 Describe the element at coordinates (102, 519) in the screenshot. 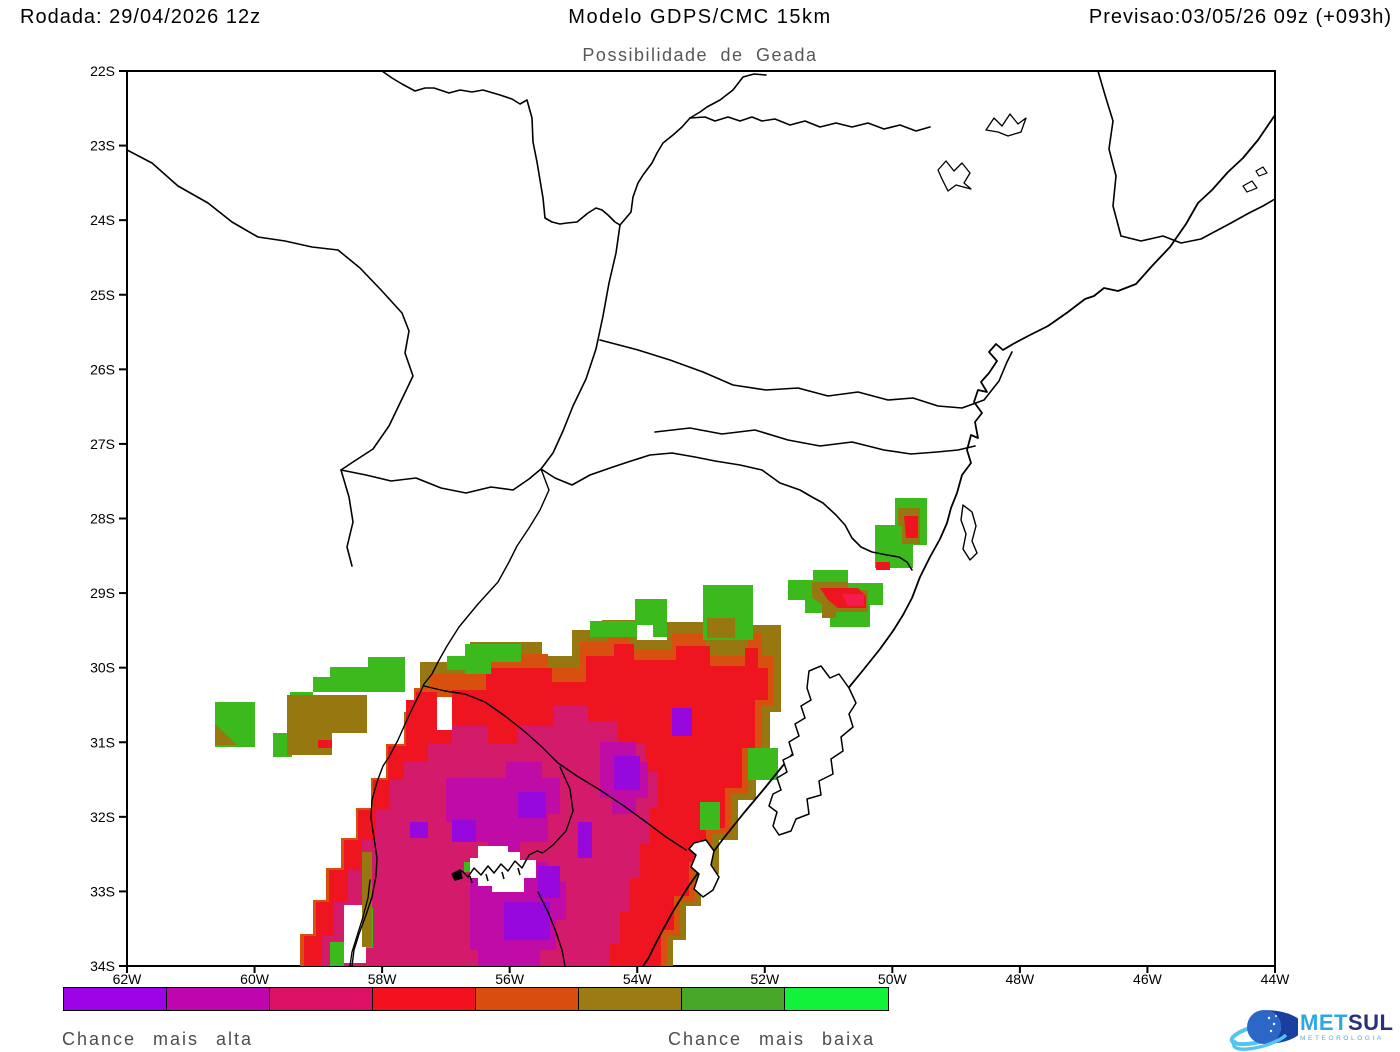

I see `lat-tick-label: 28S` at that location.